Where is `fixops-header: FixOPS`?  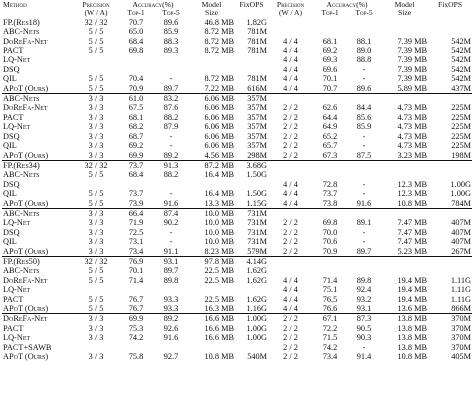 fixops-header: FixOPS is located at coordinates (251, 5).